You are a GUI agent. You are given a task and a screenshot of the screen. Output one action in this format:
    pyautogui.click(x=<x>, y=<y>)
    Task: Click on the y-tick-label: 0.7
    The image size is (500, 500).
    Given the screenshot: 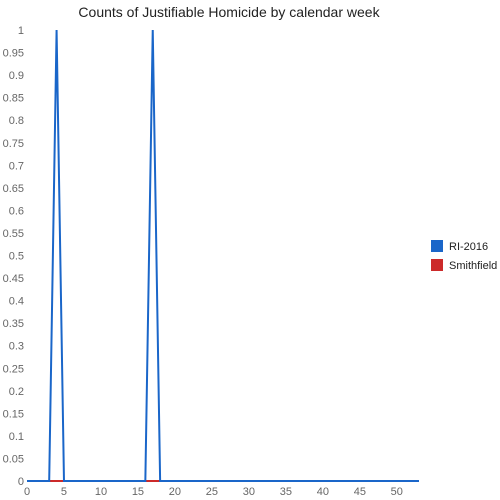 What is the action you would take?
    pyautogui.click(x=16, y=166)
    